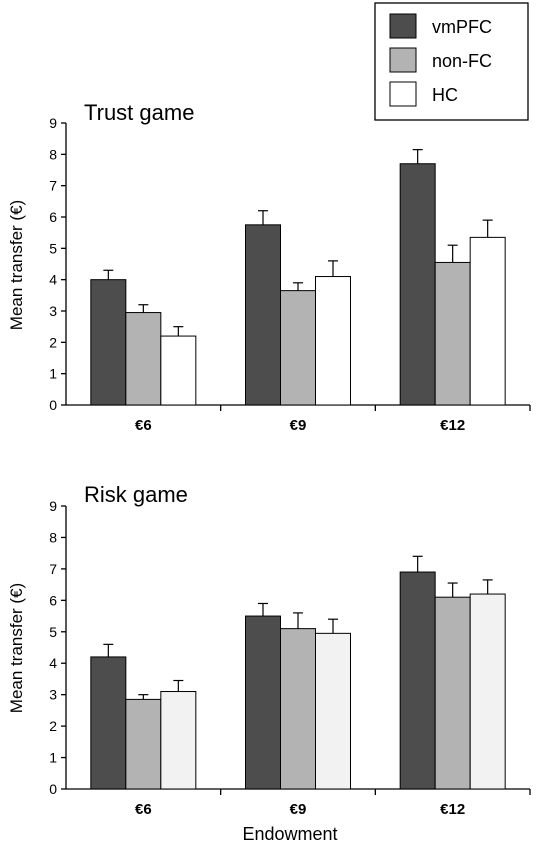  Describe the element at coordinates (462, 61) in the screenshot. I see `legend-label-nonfc: non-FC` at that location.